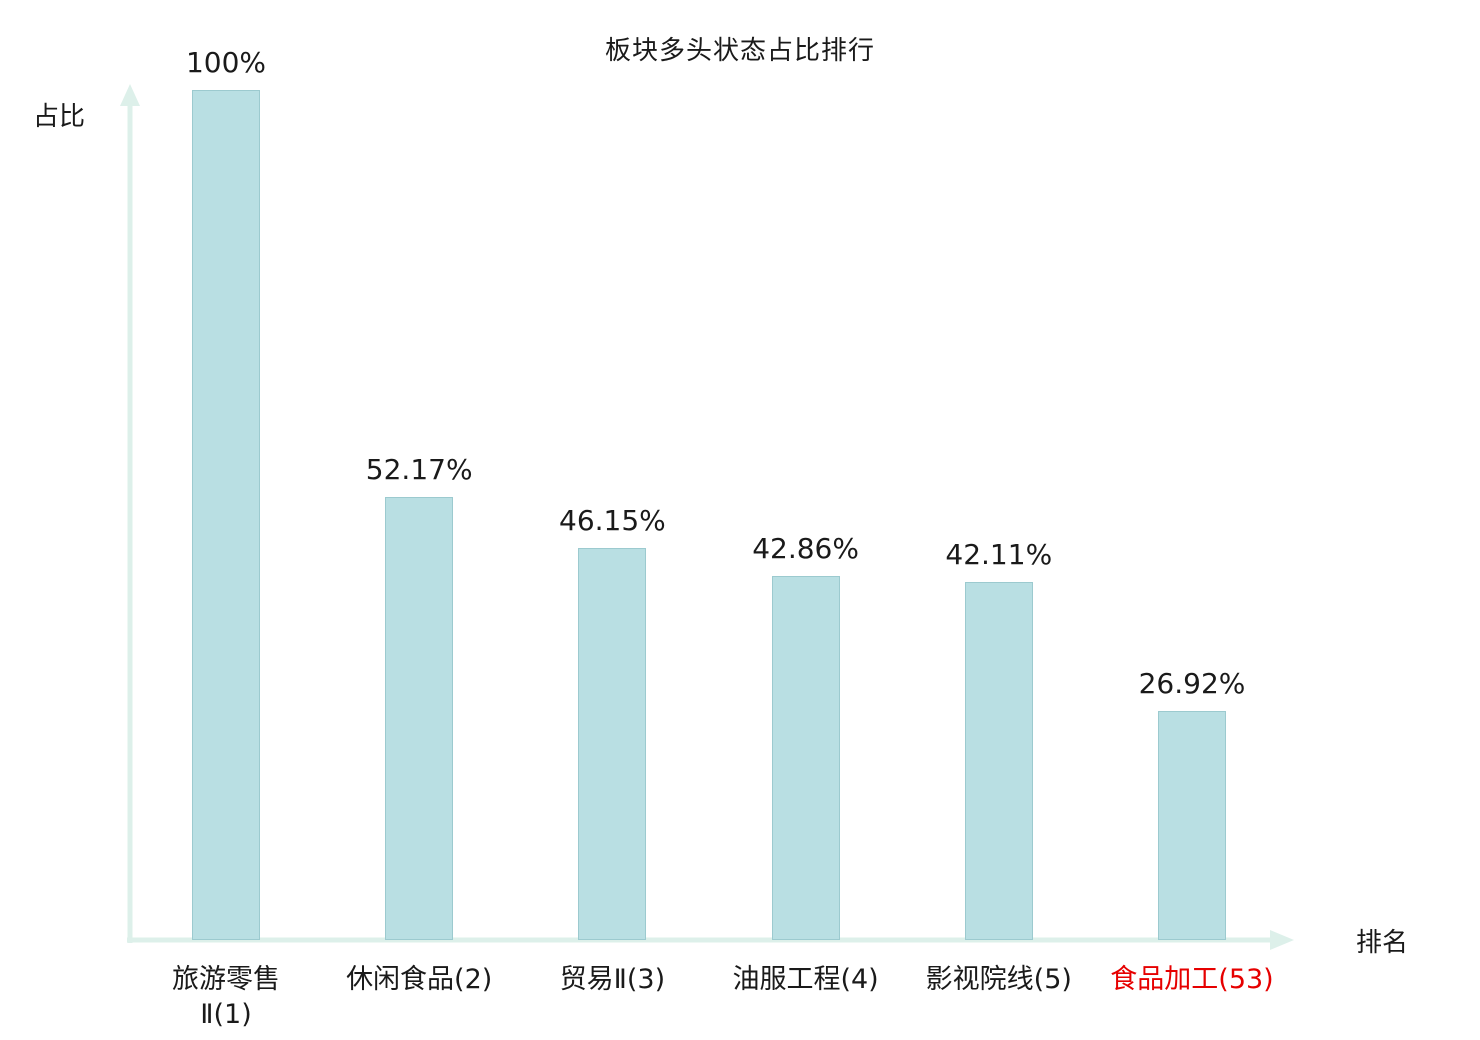 The width and height of the screenshot is (1480, 1040). What do you see at coordinates (998, 979) in the screenshot?
I see `category-label-5: 影视院线(5)` at bounding box center [998, 979].